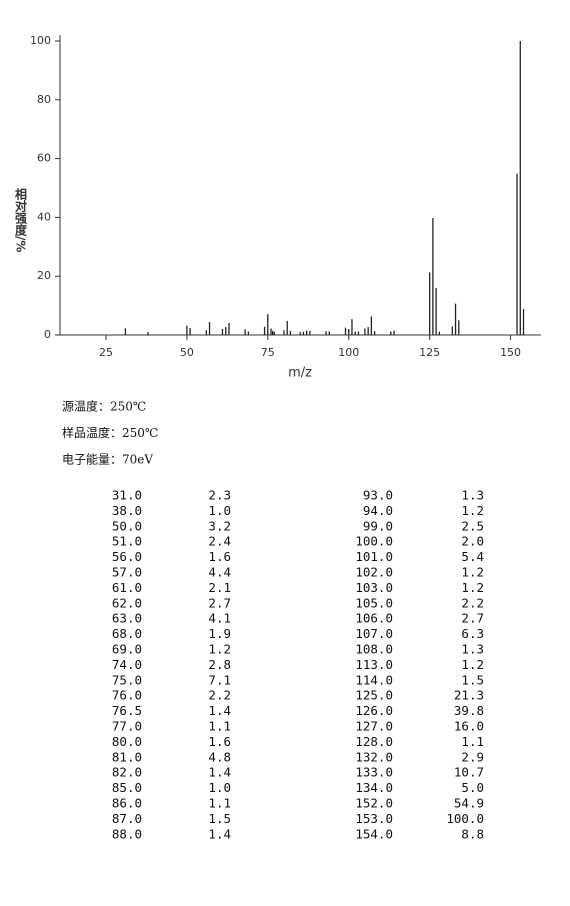  What do you see at coordinates (127, 756) in the screenshot?
I see `table-cell: 81.0` at bounding box center [127, 756].